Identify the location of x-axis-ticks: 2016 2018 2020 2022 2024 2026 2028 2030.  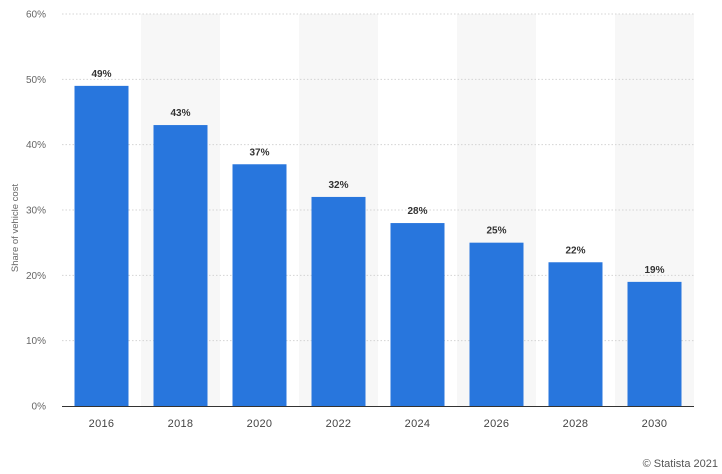
(378, 424).